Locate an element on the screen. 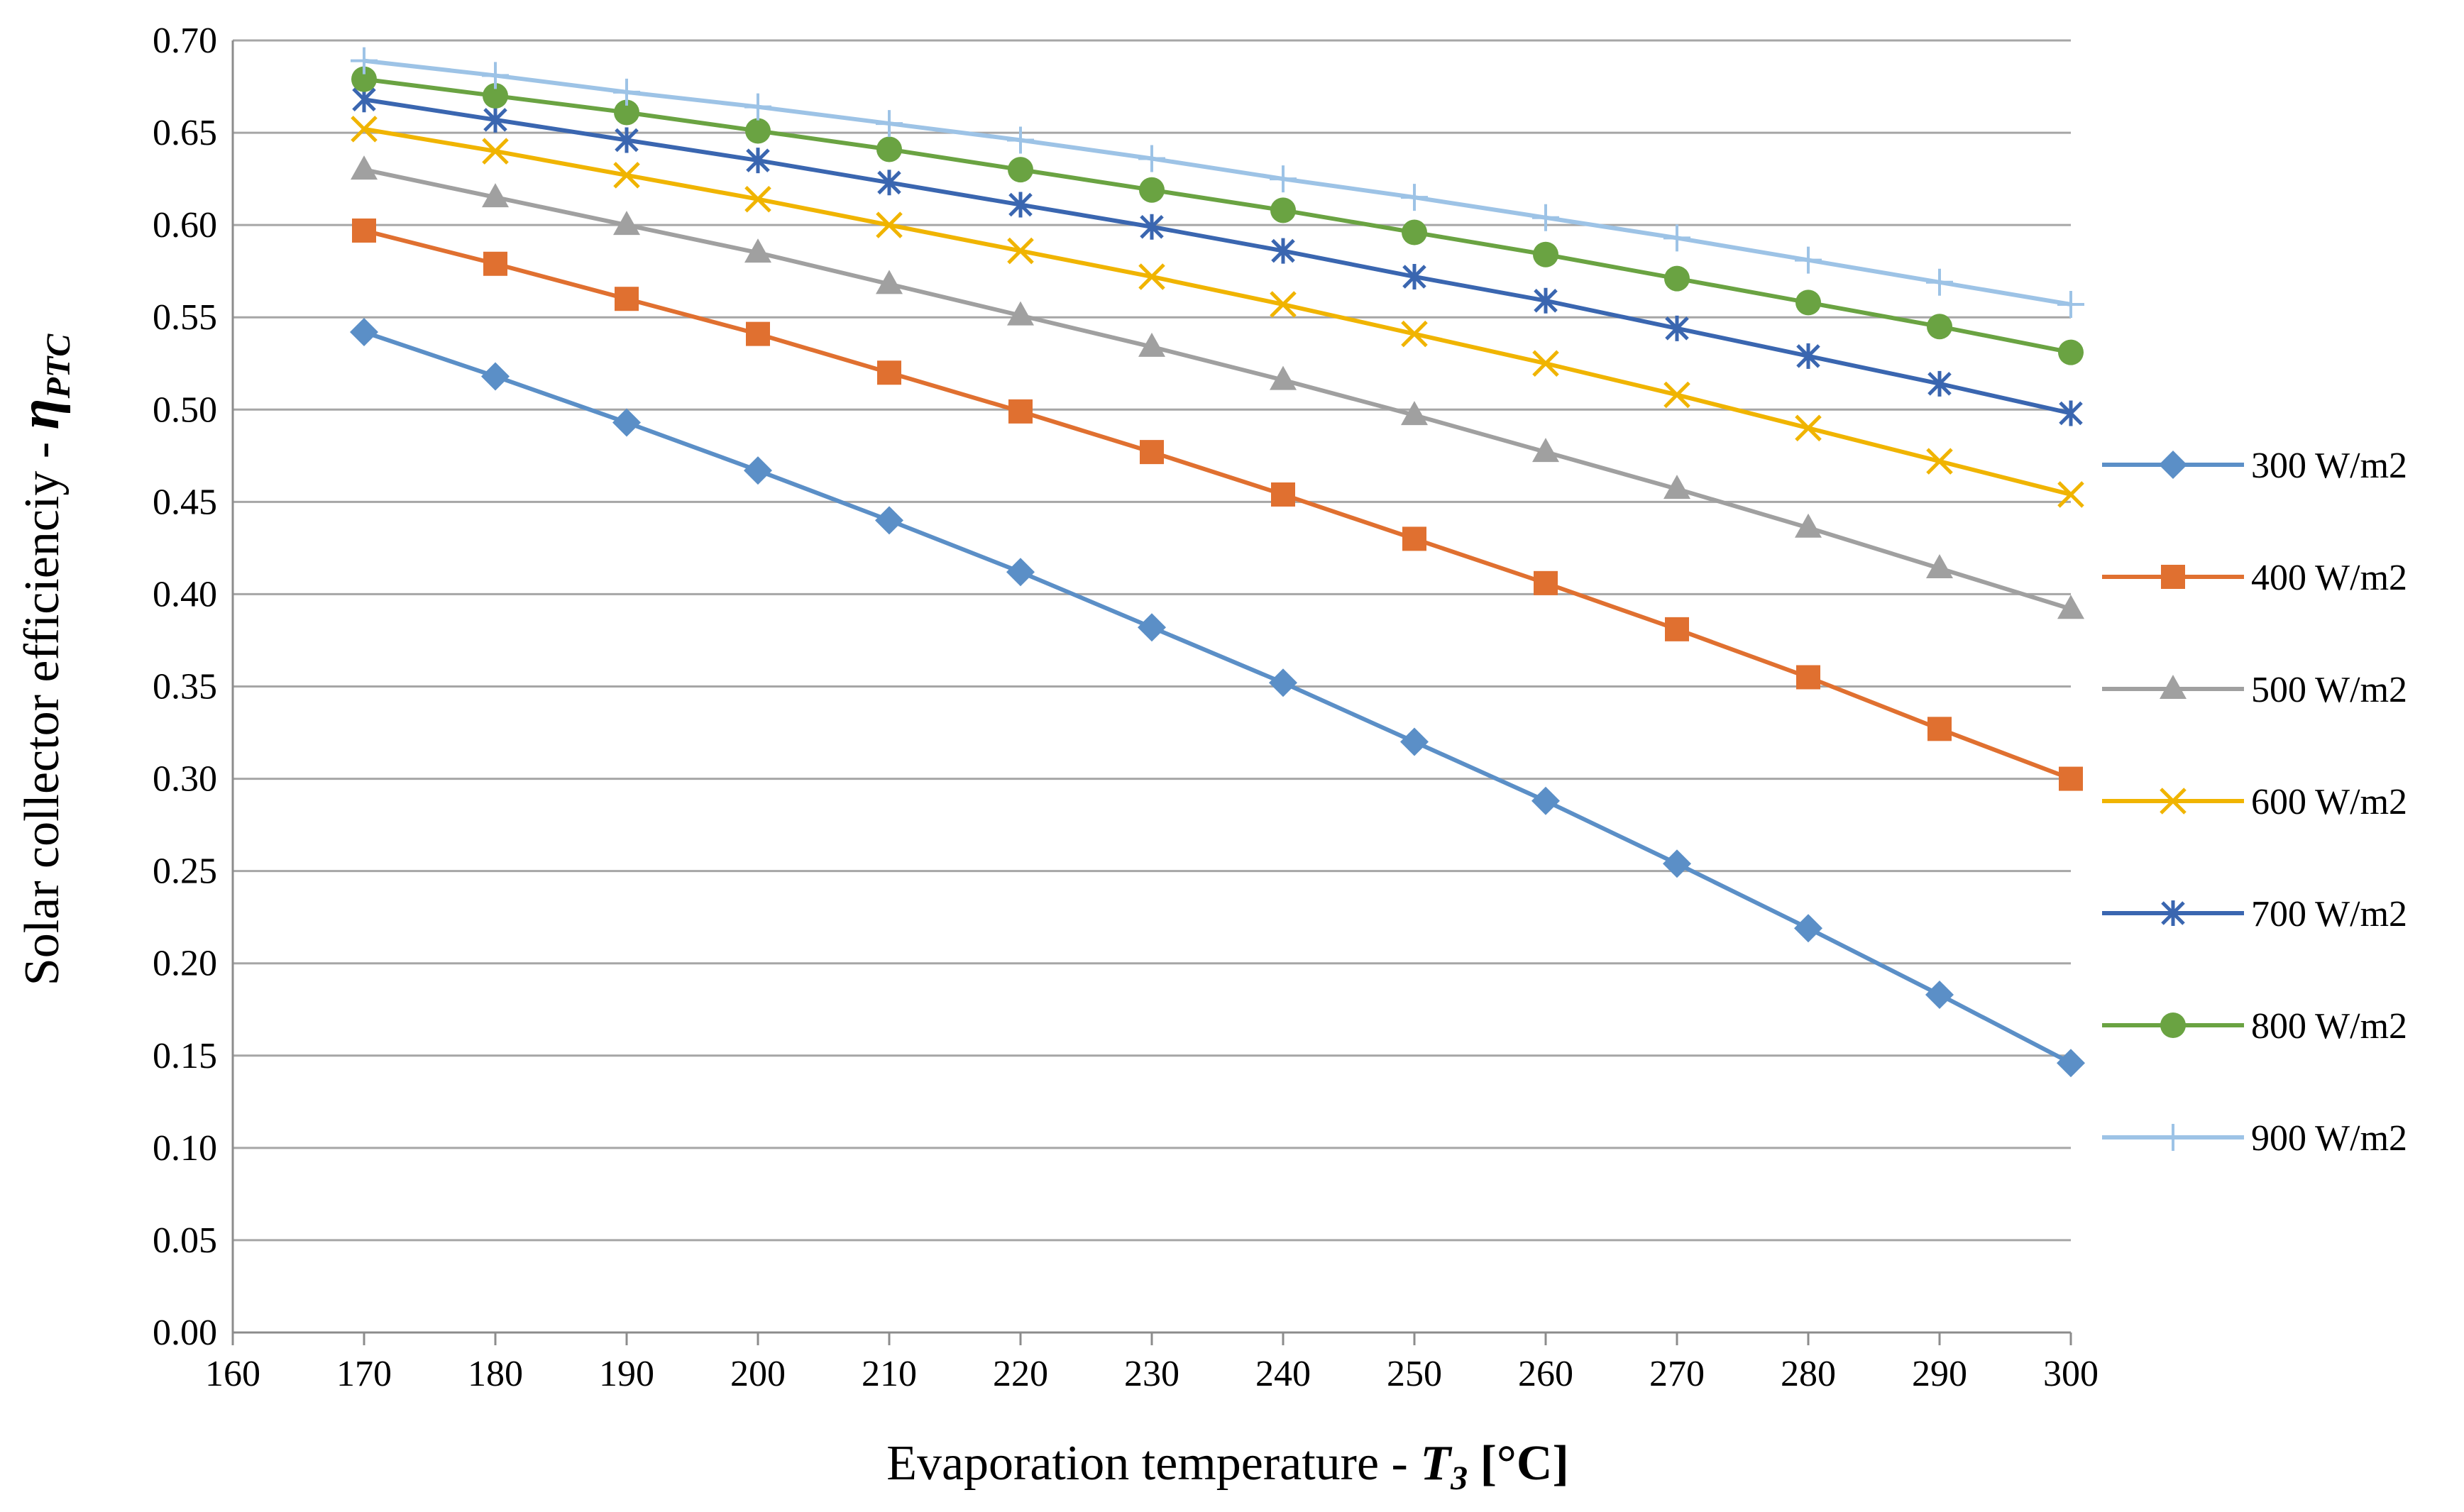 The height and width of the screenshot is (1512, 2464). x-tick-label: 300 is located at coordinates (2071, 1374).